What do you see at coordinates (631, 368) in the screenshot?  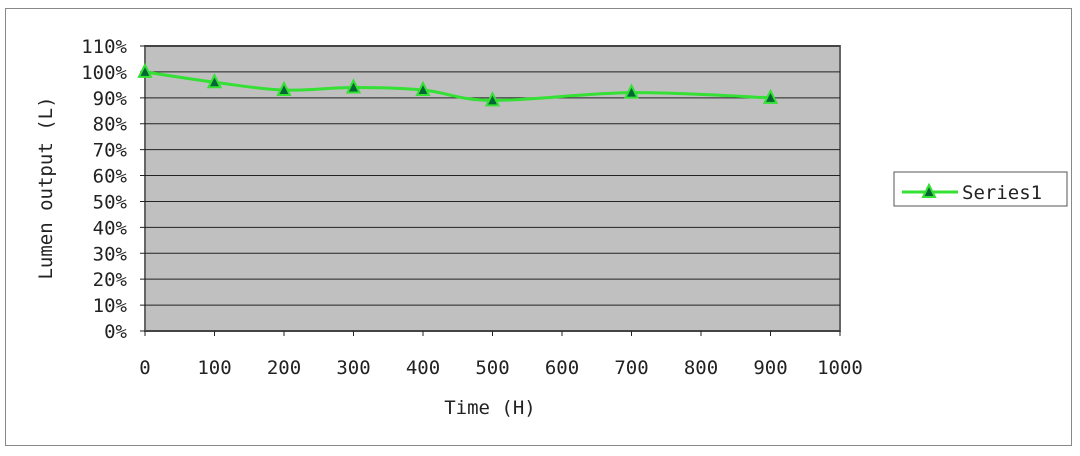 I see `x-tick-label: 700` at bounding box center [631, 368].